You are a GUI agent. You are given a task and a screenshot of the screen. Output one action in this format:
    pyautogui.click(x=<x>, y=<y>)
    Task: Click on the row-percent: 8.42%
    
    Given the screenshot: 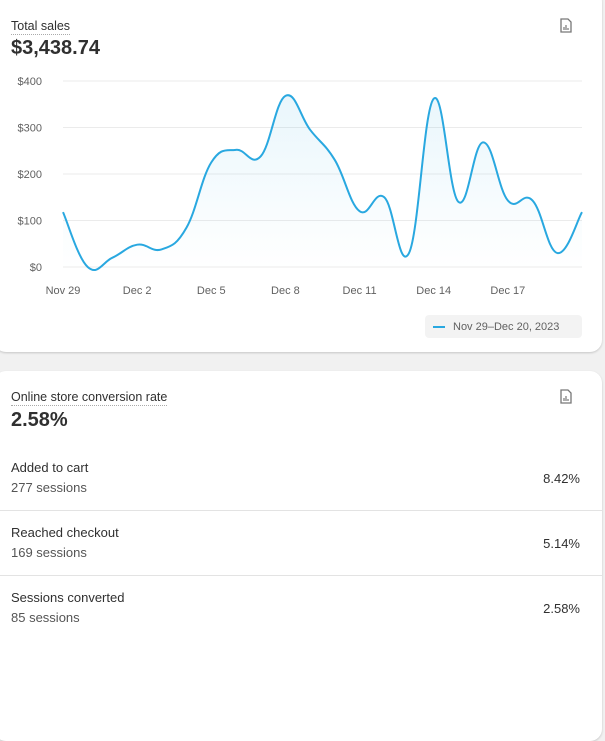 What is the action you would take?
    pyautogui.click(x=561, y=478)
    